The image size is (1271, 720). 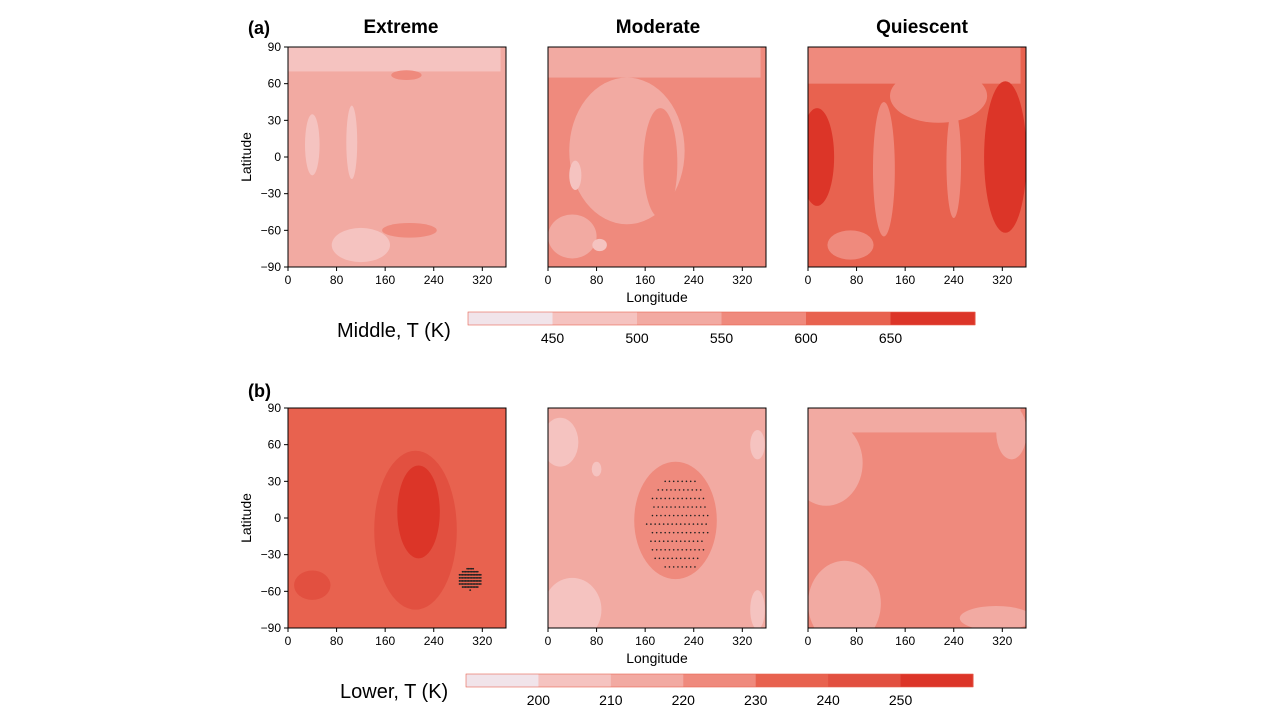 I want to click on heatmap-a-moderate, so click(x=657, y=157).